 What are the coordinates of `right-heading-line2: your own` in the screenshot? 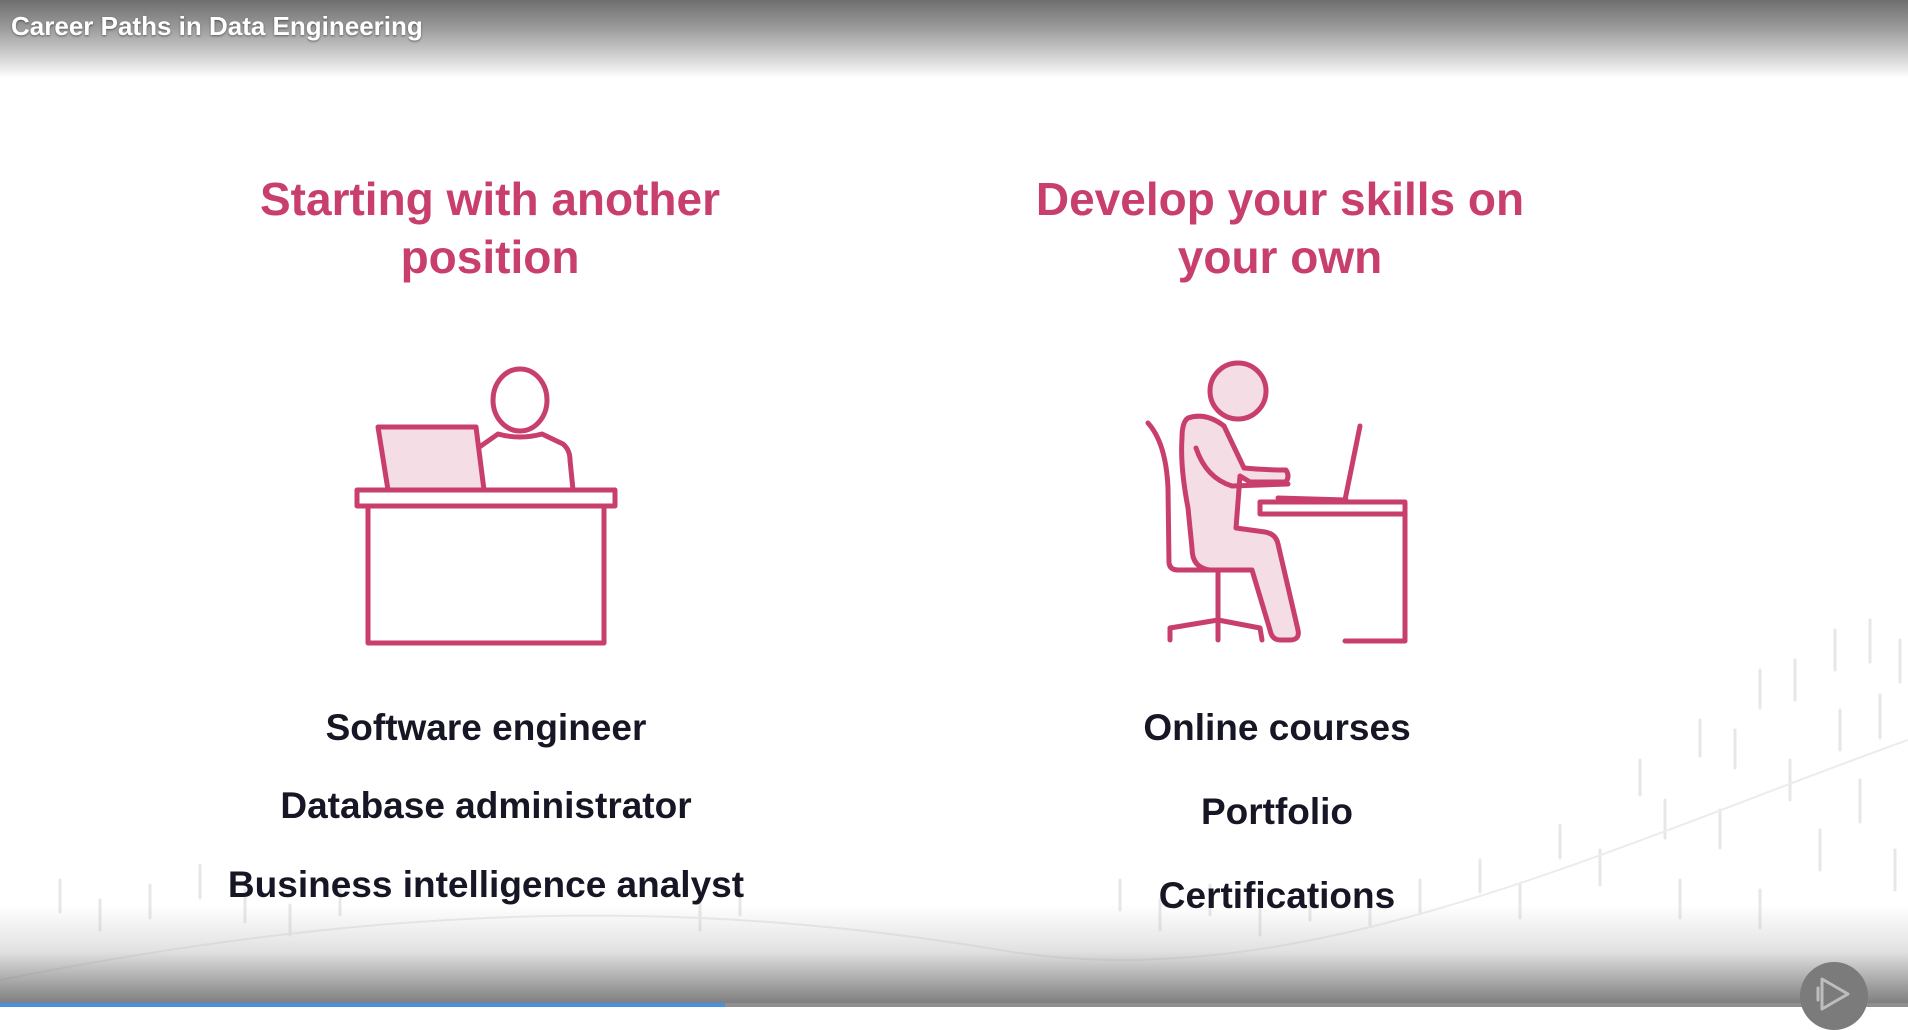 It's located at (1280, 257).